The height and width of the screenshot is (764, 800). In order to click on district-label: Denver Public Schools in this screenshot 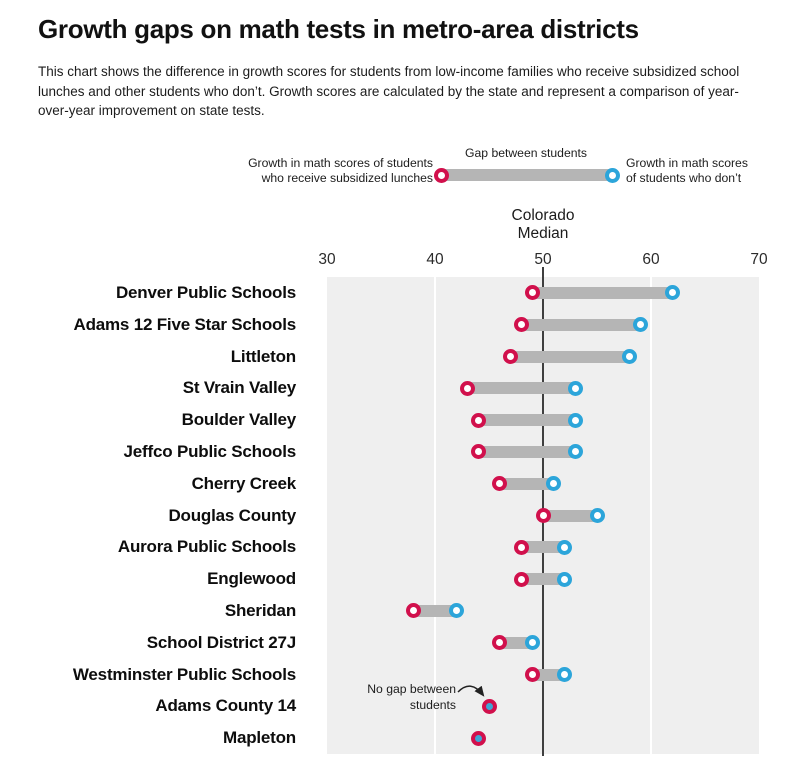, I will do `click(205, 292)`.